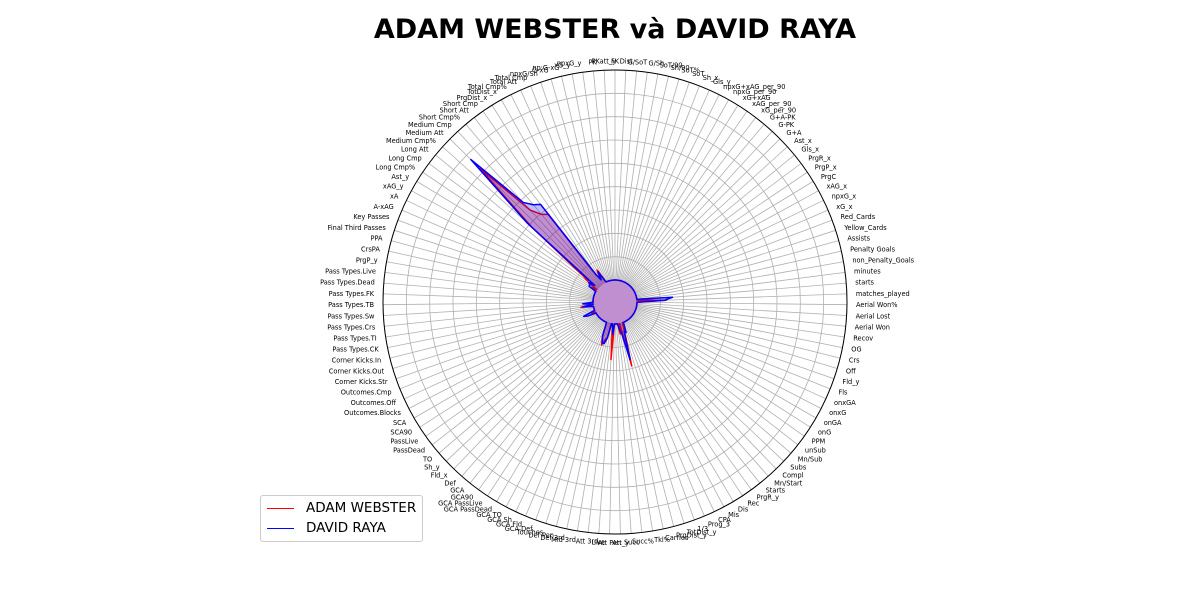 This screenshot has width=1200, height=600. Describe the element at coordinates (326, 528) in the screenshot. I see `legend-item: DAVID RAYA` at that location.